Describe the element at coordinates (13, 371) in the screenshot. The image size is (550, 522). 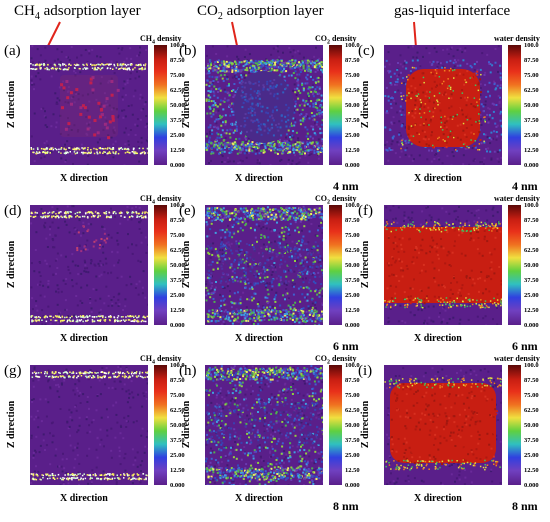
I see `panel-label: (g)` at that location.